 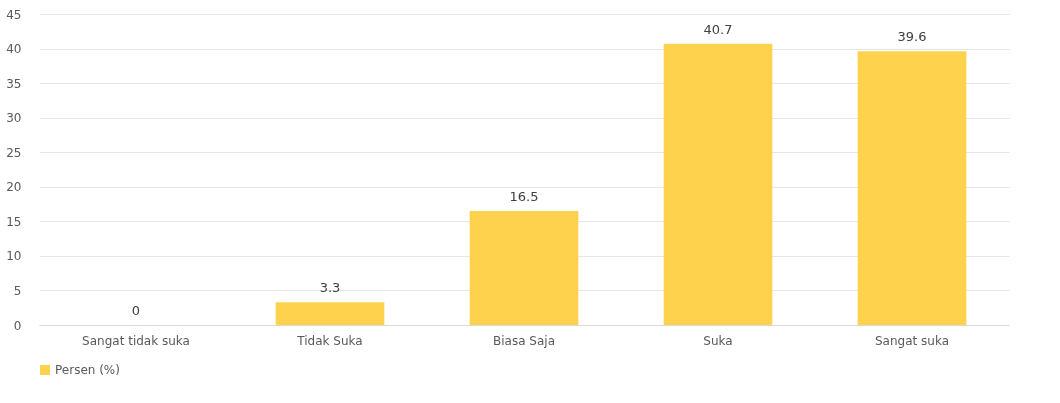 I want to click on y-tick-label: 20, so click(x=14, y=187).